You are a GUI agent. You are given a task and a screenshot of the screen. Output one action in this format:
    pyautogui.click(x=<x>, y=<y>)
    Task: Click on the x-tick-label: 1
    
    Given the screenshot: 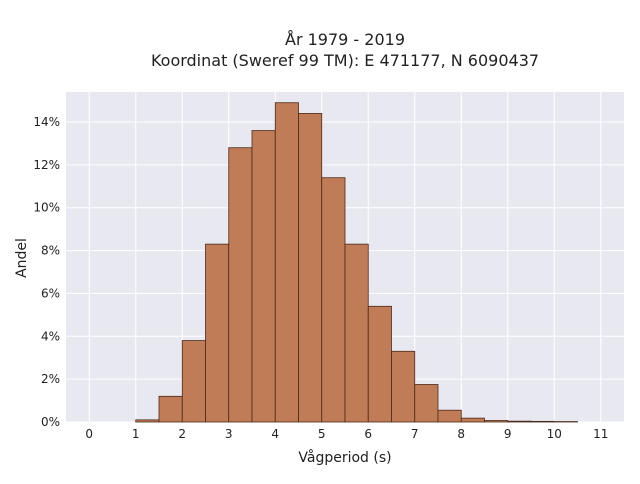 What is the action you would take?
    pyautogui.click(x=136, y=434)
    